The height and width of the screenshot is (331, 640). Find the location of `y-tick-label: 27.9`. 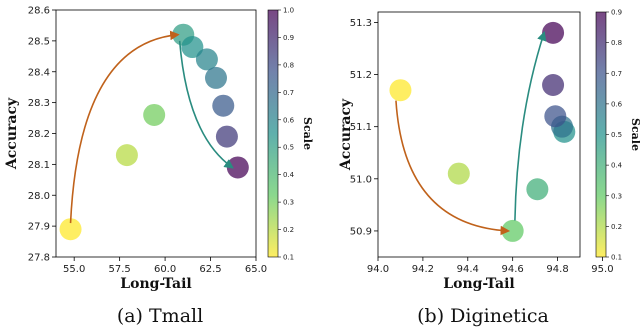

y-tick-label: 27.9 is located at coordinates (39, 227).